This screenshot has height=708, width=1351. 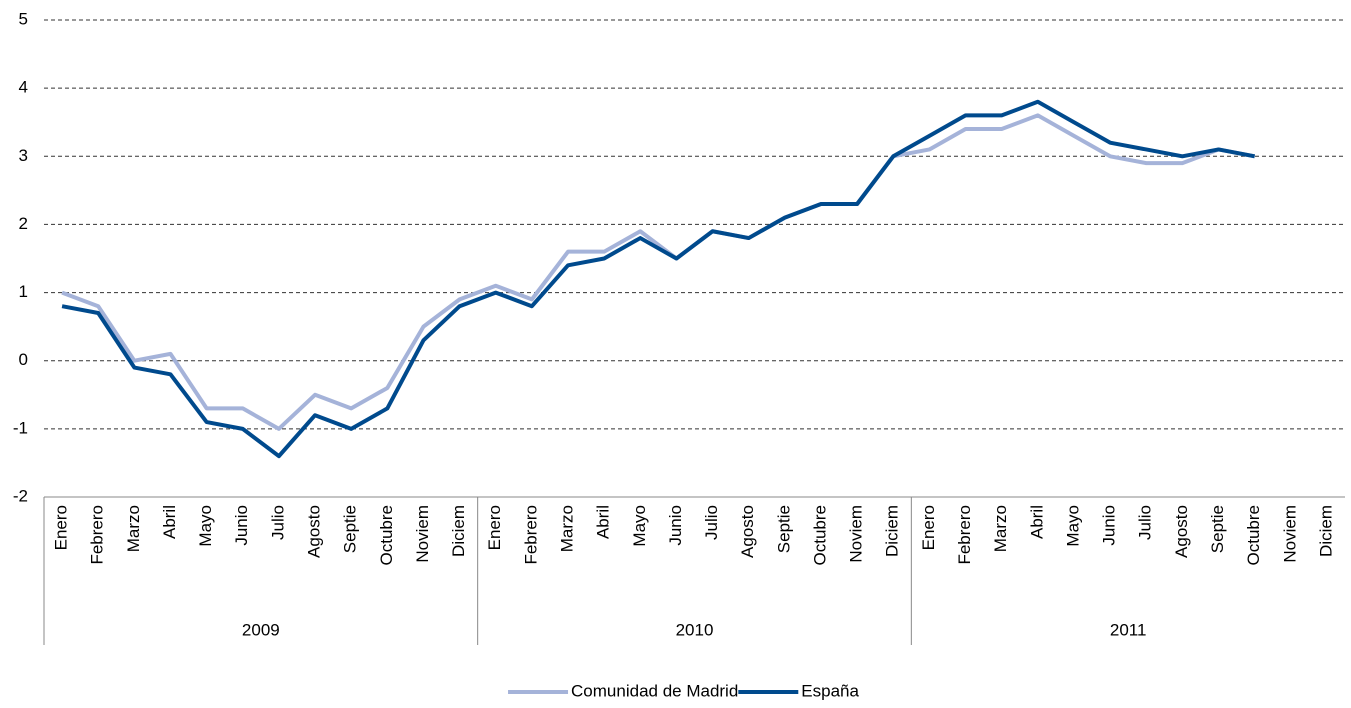 I want to click on group-label: 2010, so click(x=695, y=629).